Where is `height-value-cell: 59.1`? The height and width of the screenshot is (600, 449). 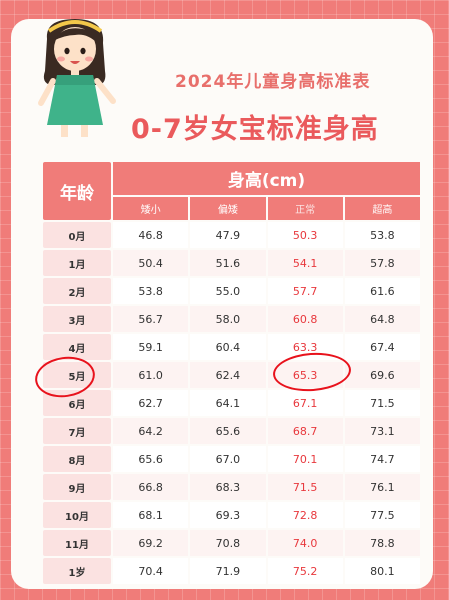 height-value-cell: 59.1 is located at coordinates (151, 347).